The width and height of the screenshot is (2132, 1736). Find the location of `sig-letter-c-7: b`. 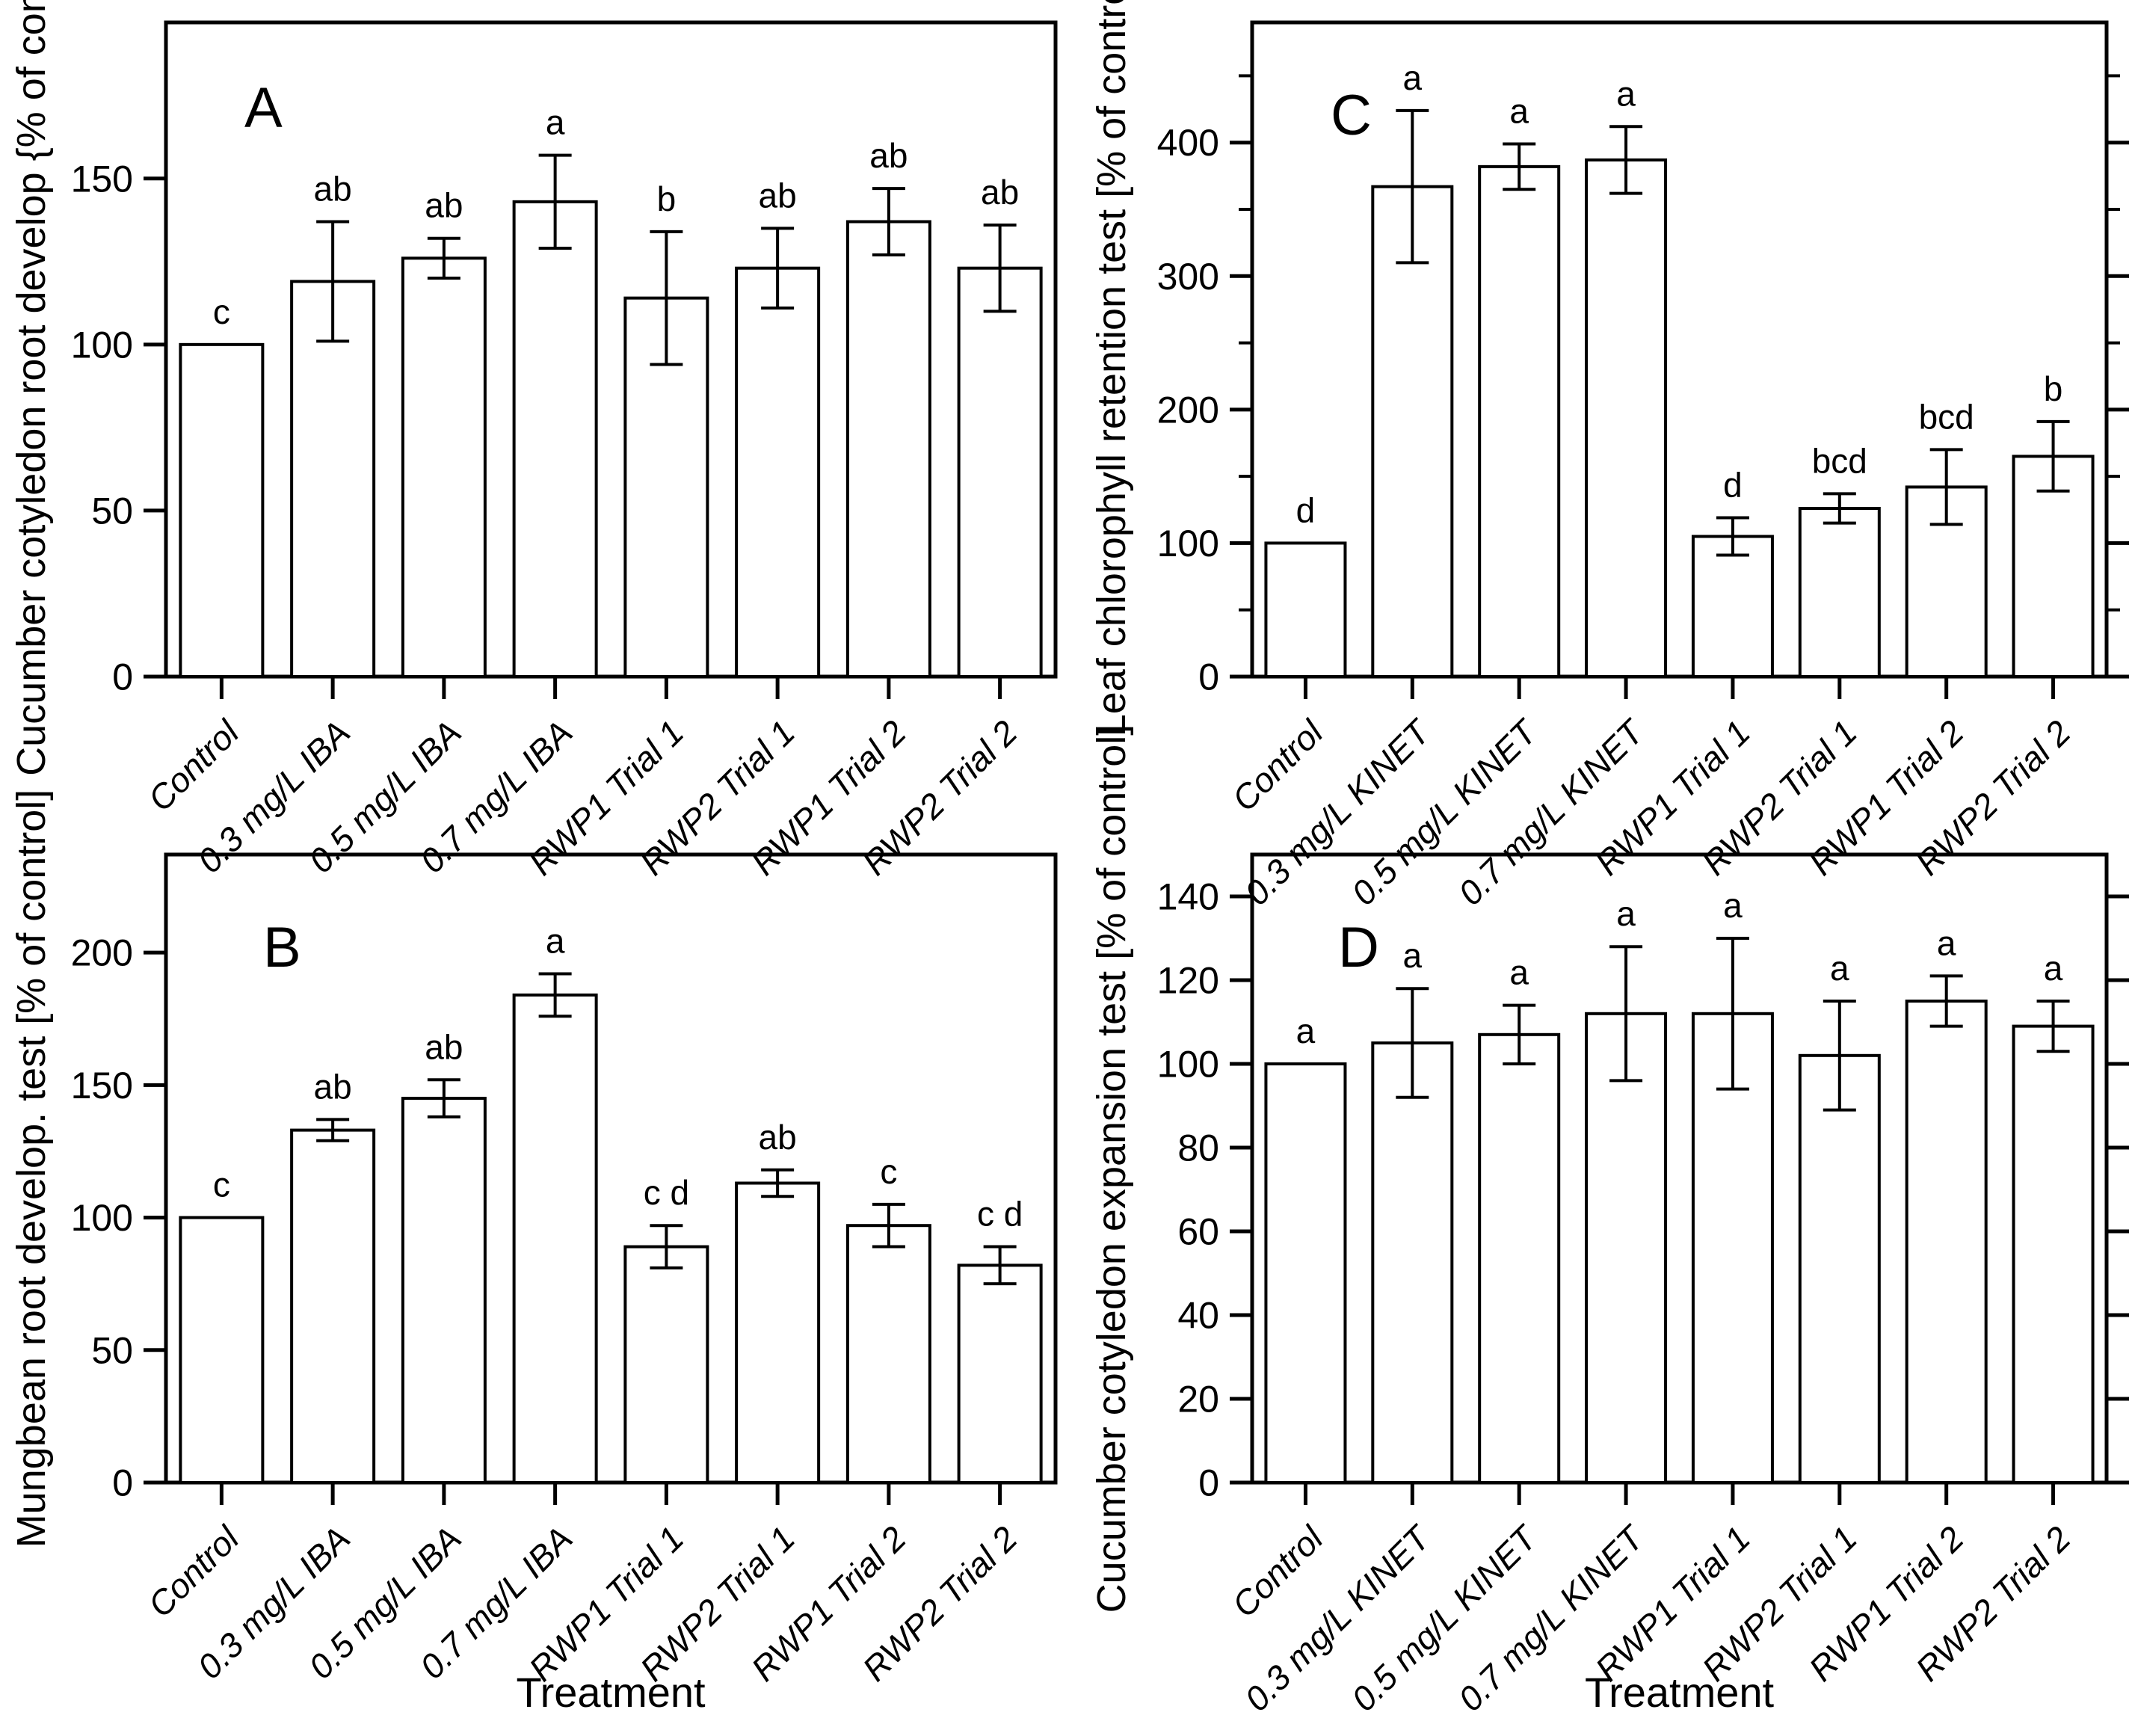

sig-letter-c-7: b is located at coordinates (2053, 388).